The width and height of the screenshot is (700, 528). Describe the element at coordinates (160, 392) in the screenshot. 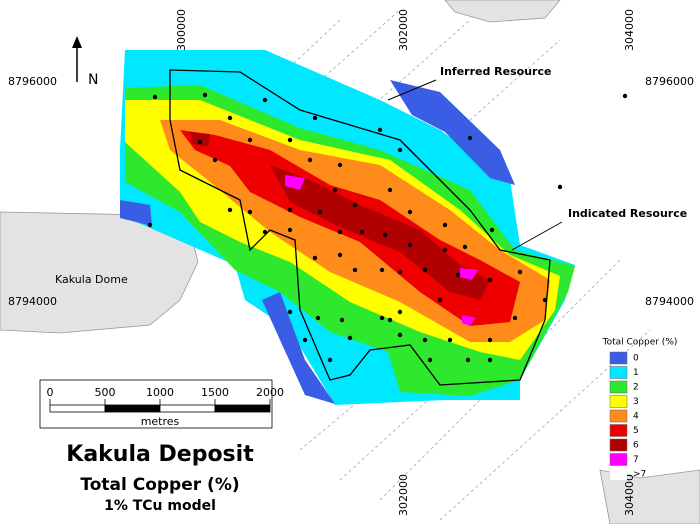

I see `scale-tick-label: 1000` at that location.